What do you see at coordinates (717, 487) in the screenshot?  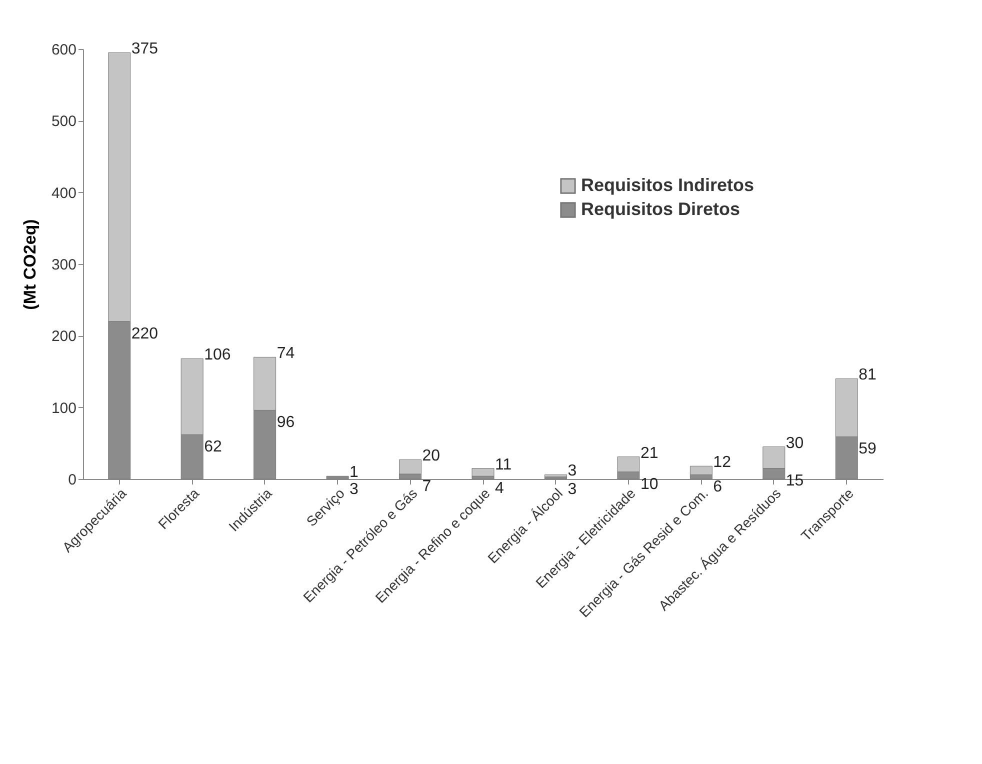 I see `data-label: 6` at bounding box center [717, 487].